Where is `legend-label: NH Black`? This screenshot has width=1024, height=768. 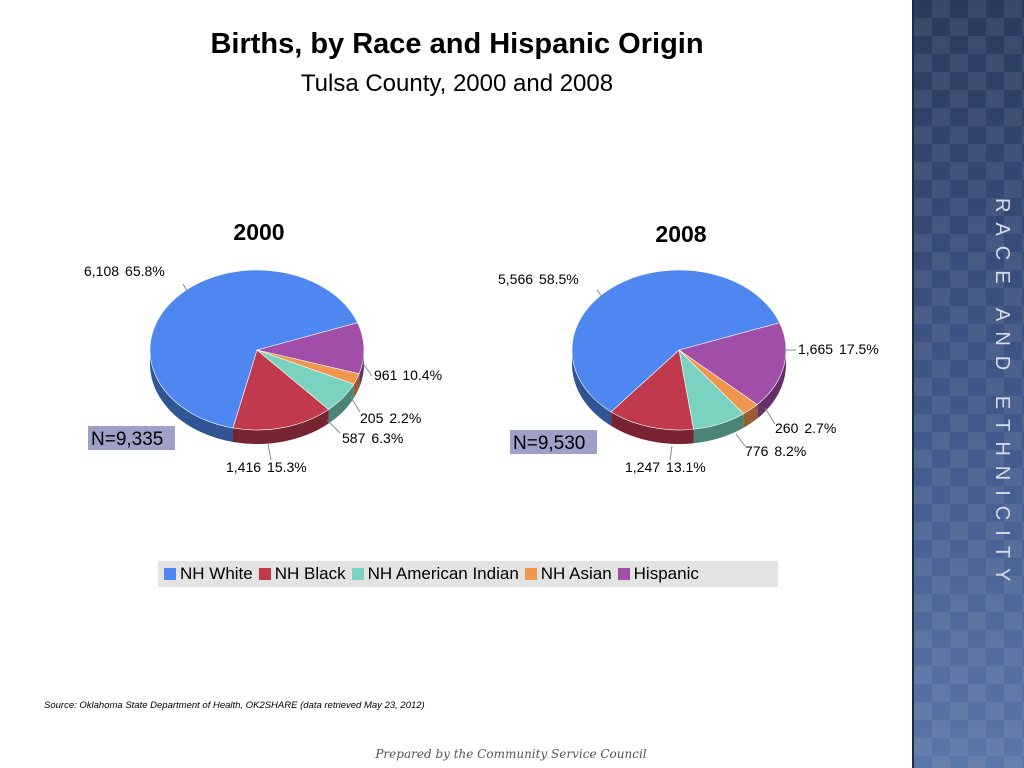
legend-label: NH Black is located at coordinates (310, 573).